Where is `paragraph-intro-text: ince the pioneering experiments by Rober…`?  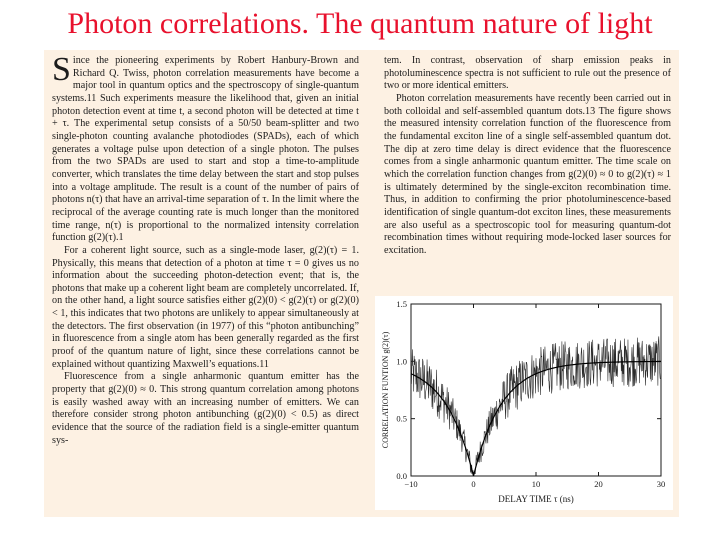 paragraph-intro-text: ince the pioneering experiments by Rober… is located at coordinates (205, 149).